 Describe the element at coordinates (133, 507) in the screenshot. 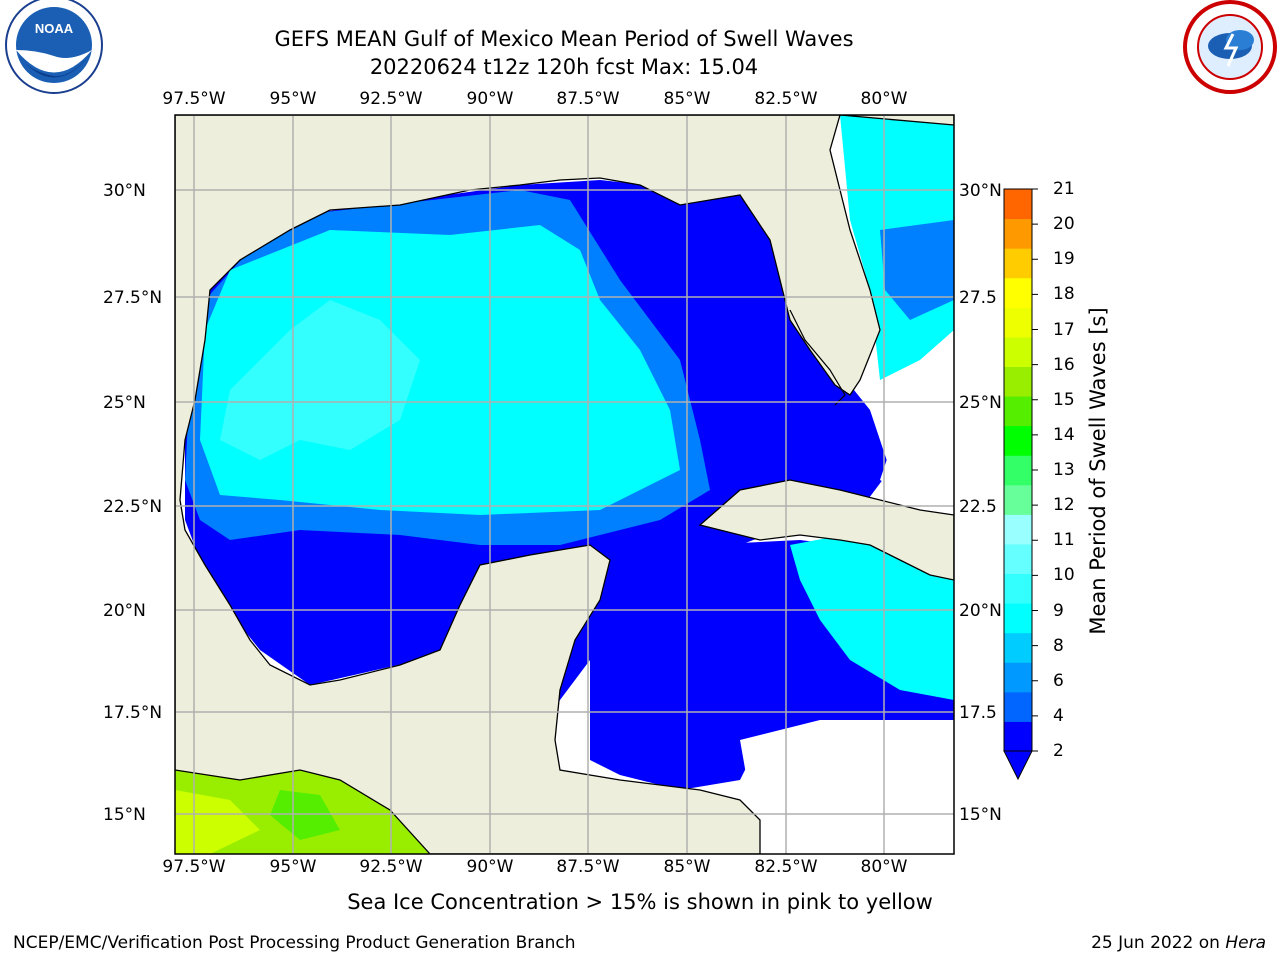

I see `lat-tick-left: 22.5°N` at that location.